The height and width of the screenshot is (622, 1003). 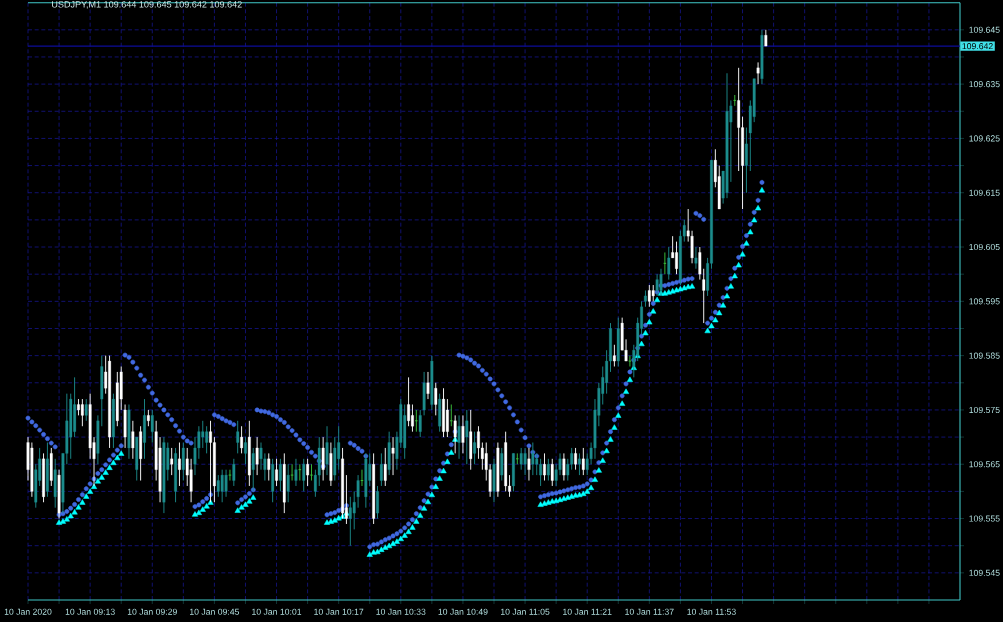 What do you see at coordinates (984, 355) in the screenshot?
I see `y-tick-label: 109.585` at bounding box center [984, 355].